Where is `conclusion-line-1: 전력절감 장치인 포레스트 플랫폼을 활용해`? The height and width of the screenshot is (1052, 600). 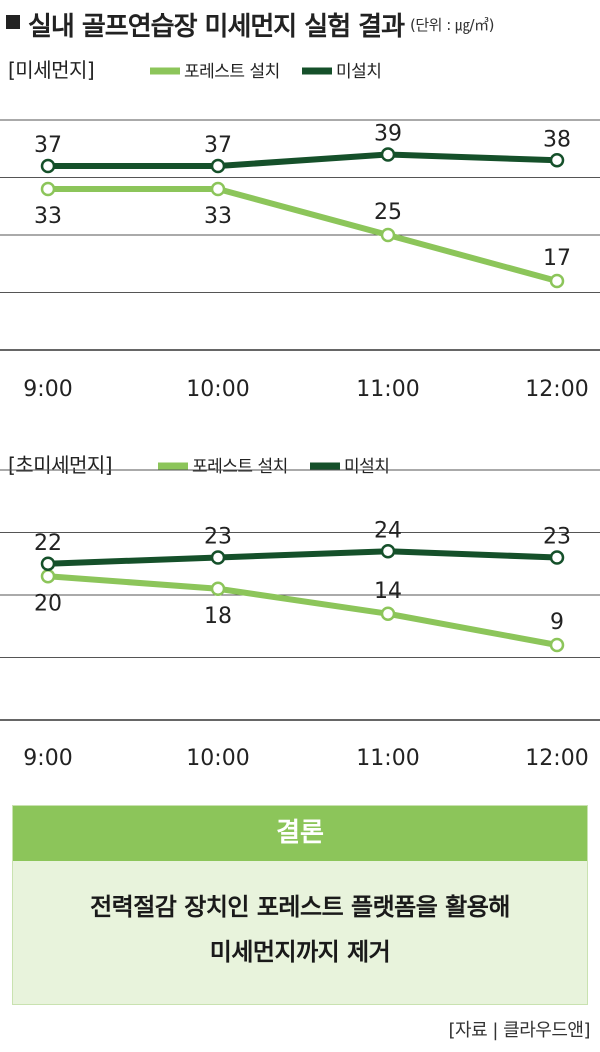
conclusion-line-1: 전력절감 장치인 포레스트 플랫폼을 활용해 is located at coordinates (300, 907).